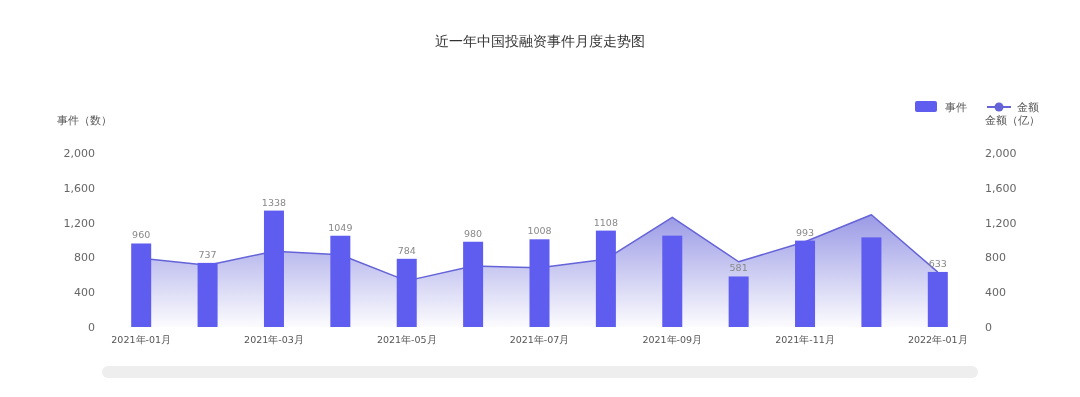 This screenshot has height=397, width=1080. Describe the element at coordinates (738, 268) in the screenshot. I see `data-label: 581` at that location.